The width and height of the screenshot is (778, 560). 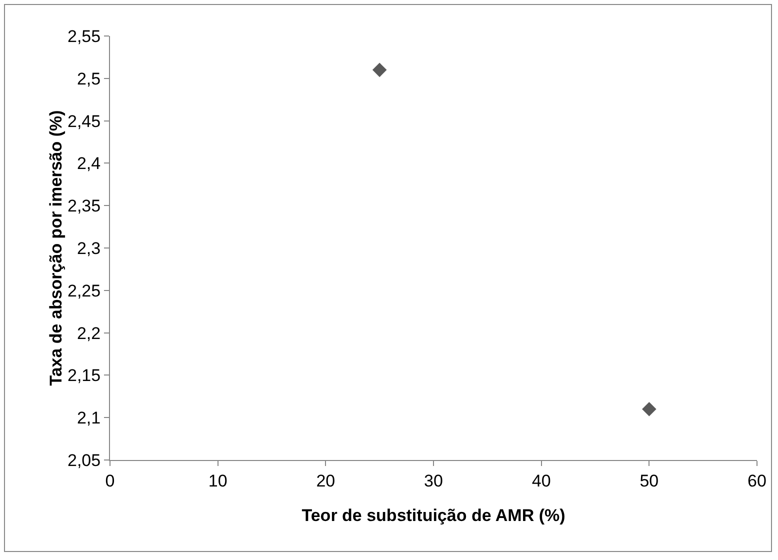 I want to click on x-tick-label: 60, so click(x=757, y=480).